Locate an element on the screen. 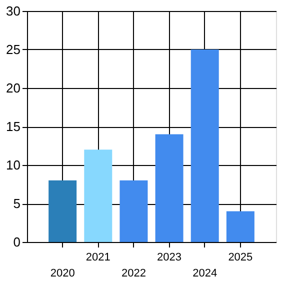  x-tick-label: 2023 is located at coordinates (169, 258).